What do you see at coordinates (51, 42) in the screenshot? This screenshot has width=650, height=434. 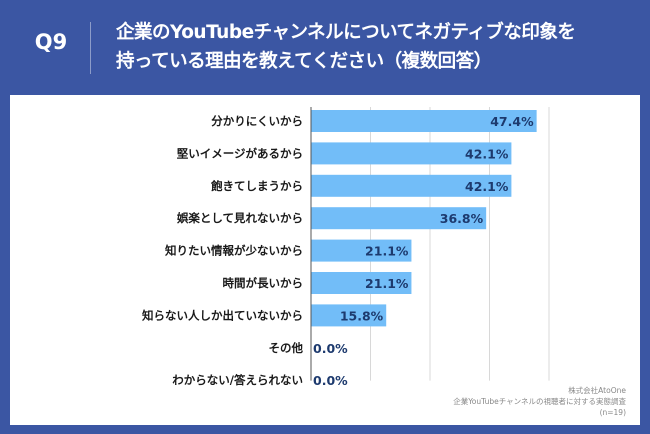 I see `question-number: Q9` at bounding box center [51, 42].